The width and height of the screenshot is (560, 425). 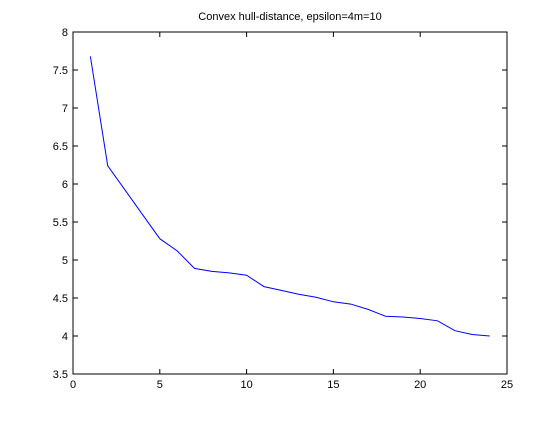 I want to click on y-tick-label: 5, so click(x=65, y=261).